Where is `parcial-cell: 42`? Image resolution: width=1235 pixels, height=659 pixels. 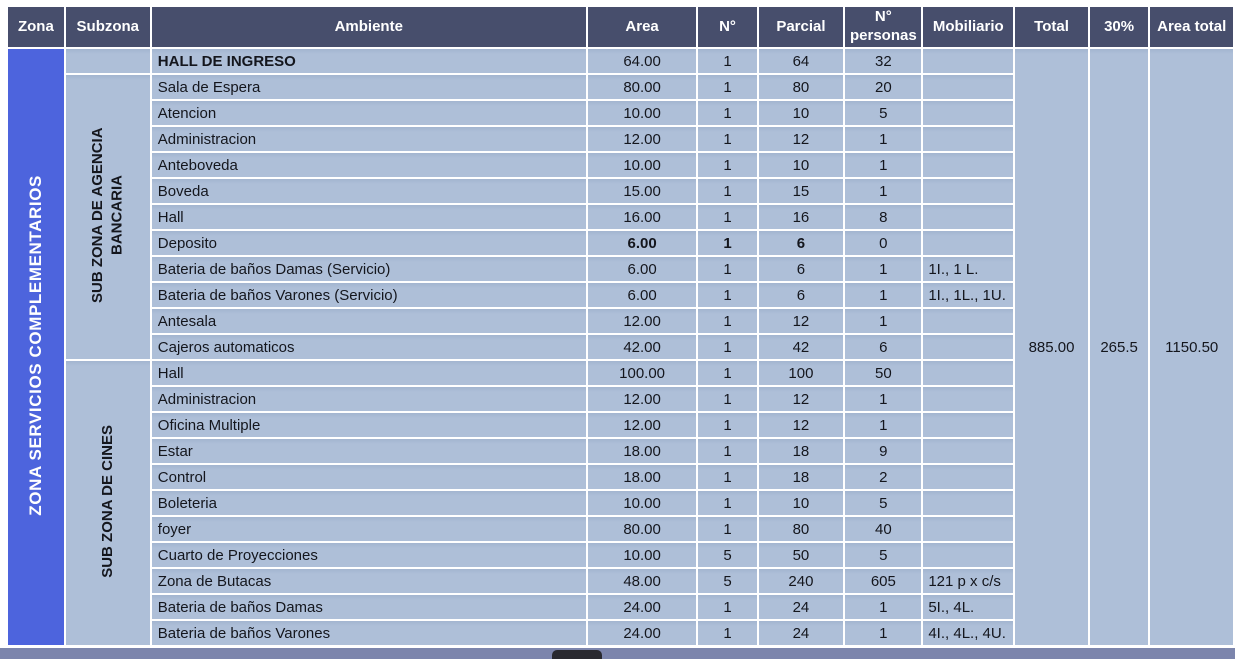
parcial-cell: 42 is located at coordinates (801, 347).